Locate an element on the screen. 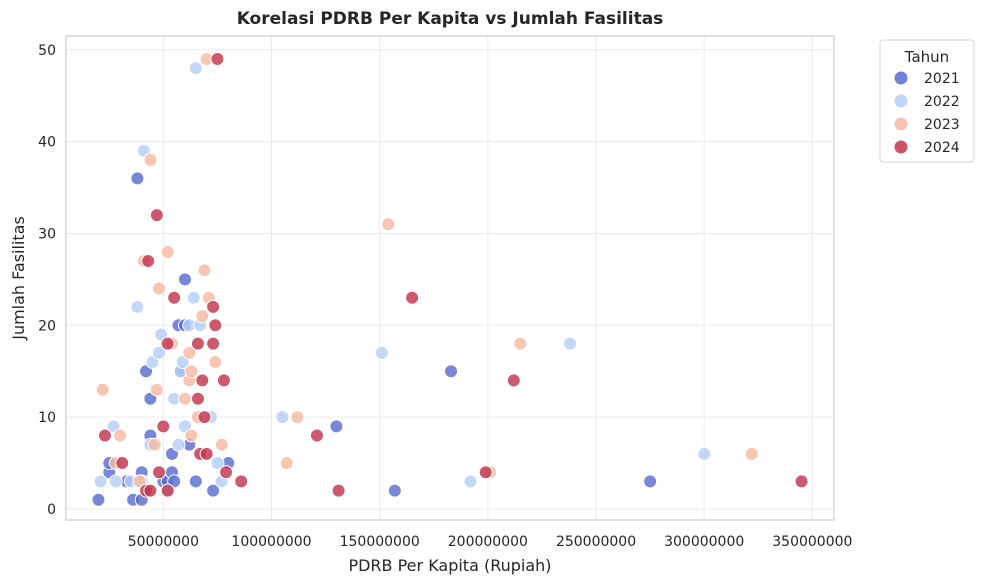 The height and width of the screenshot is (583, 983). legend-item: 2024 is located at coordinates (926, 147).